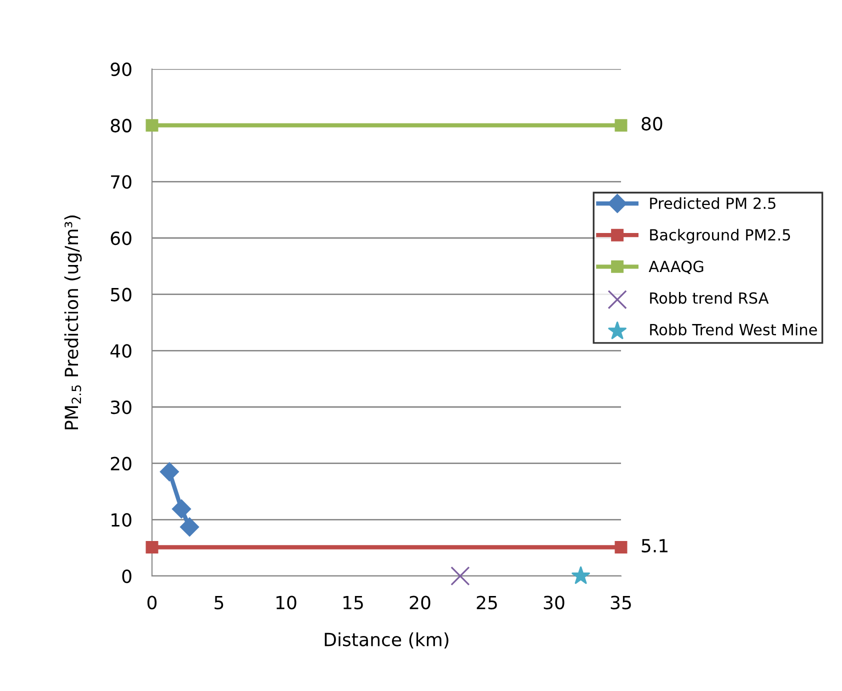  Describe the element at coordinates (655, 546) in the screenshot. I see `data-label: 5.1` at that location.